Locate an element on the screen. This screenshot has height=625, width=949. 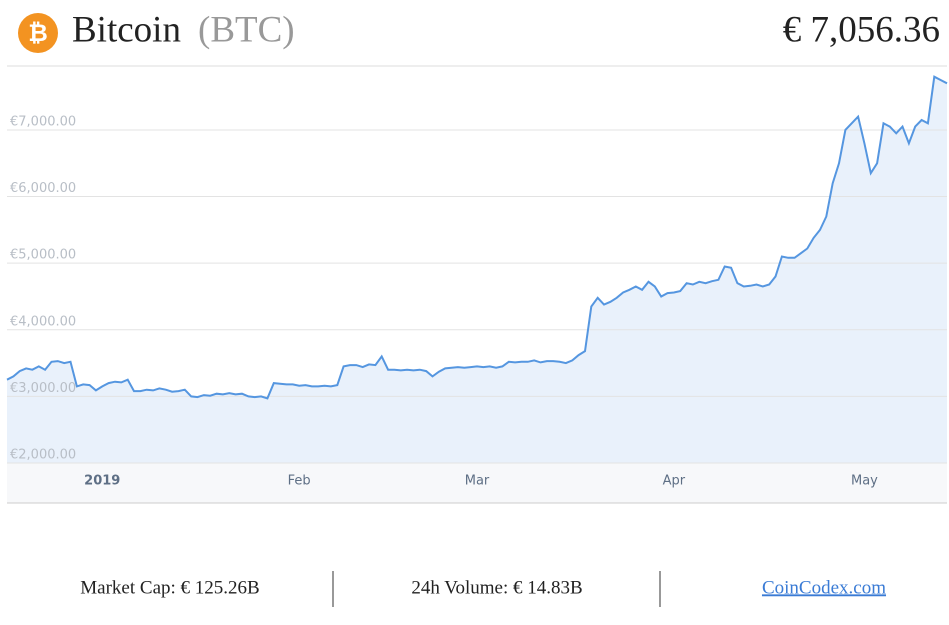
x-tick-label: Feb is located at coordinates (299, 481).